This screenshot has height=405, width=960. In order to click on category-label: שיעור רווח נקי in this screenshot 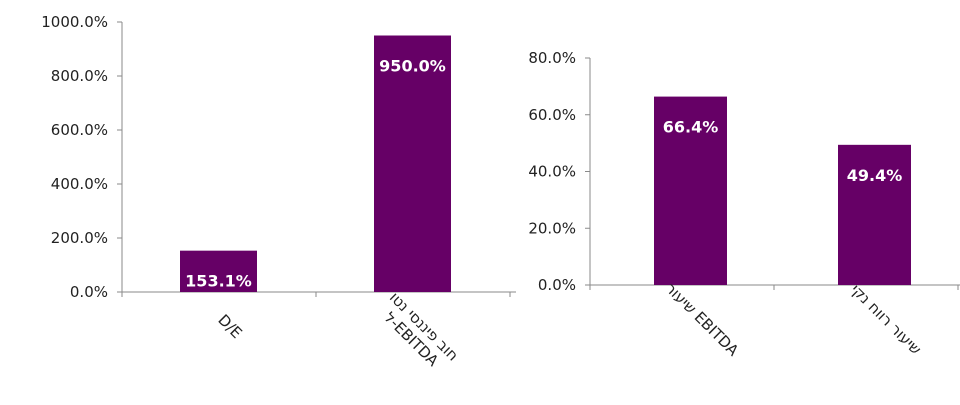, I will do `click(886, 320)`.